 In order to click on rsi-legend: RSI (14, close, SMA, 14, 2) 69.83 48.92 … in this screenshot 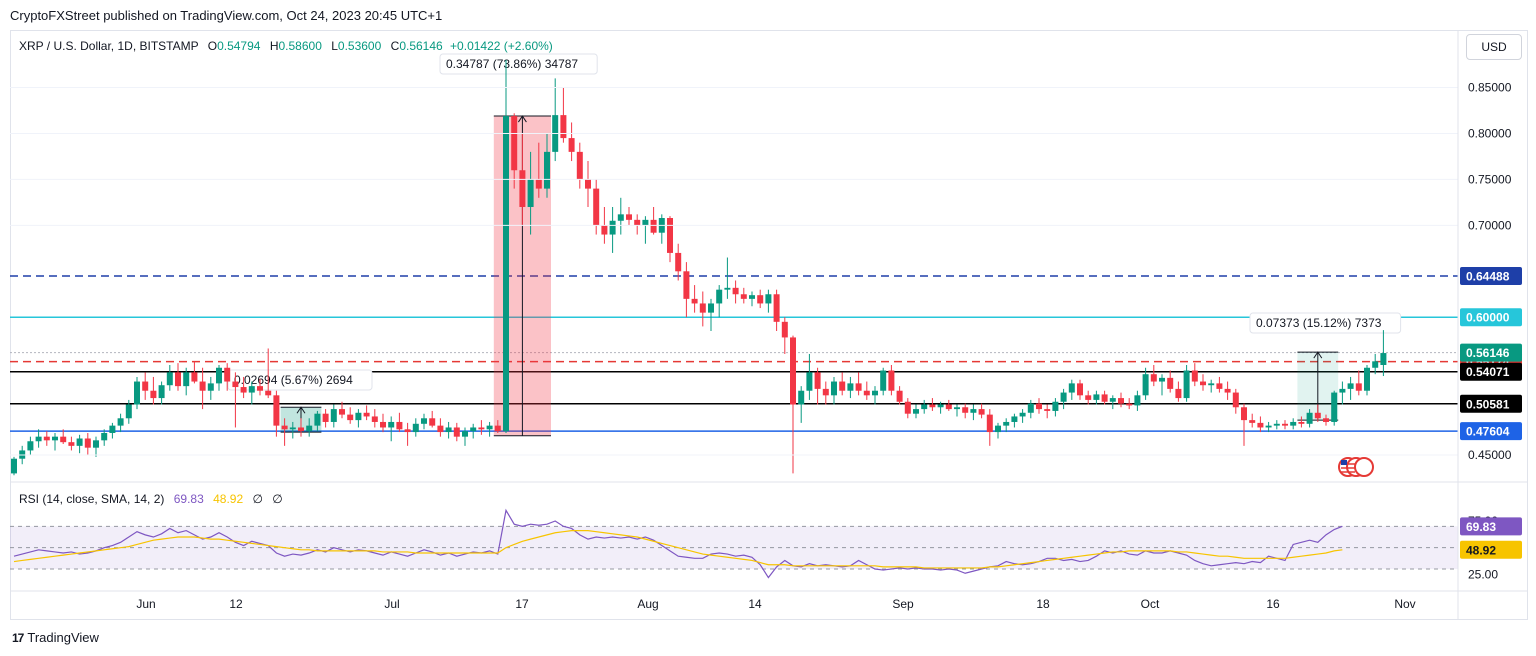, I will do `click(151, 499)`.